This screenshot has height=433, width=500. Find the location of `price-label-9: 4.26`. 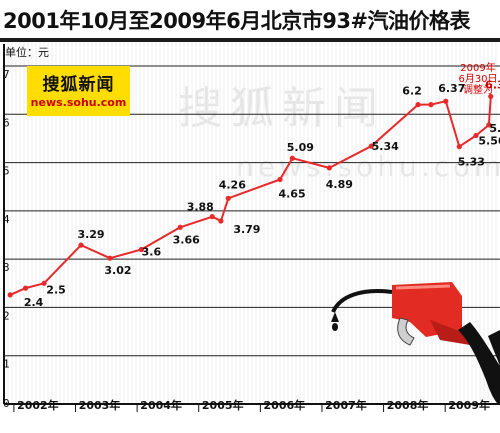

price-label-9: 4.26 is located at coordinates (232, 184).